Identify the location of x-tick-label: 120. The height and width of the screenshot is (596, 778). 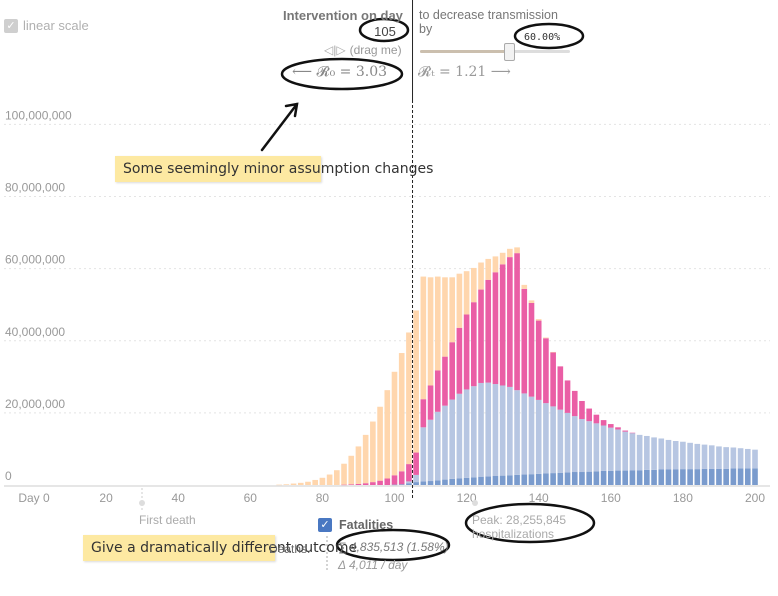
(467, 498).